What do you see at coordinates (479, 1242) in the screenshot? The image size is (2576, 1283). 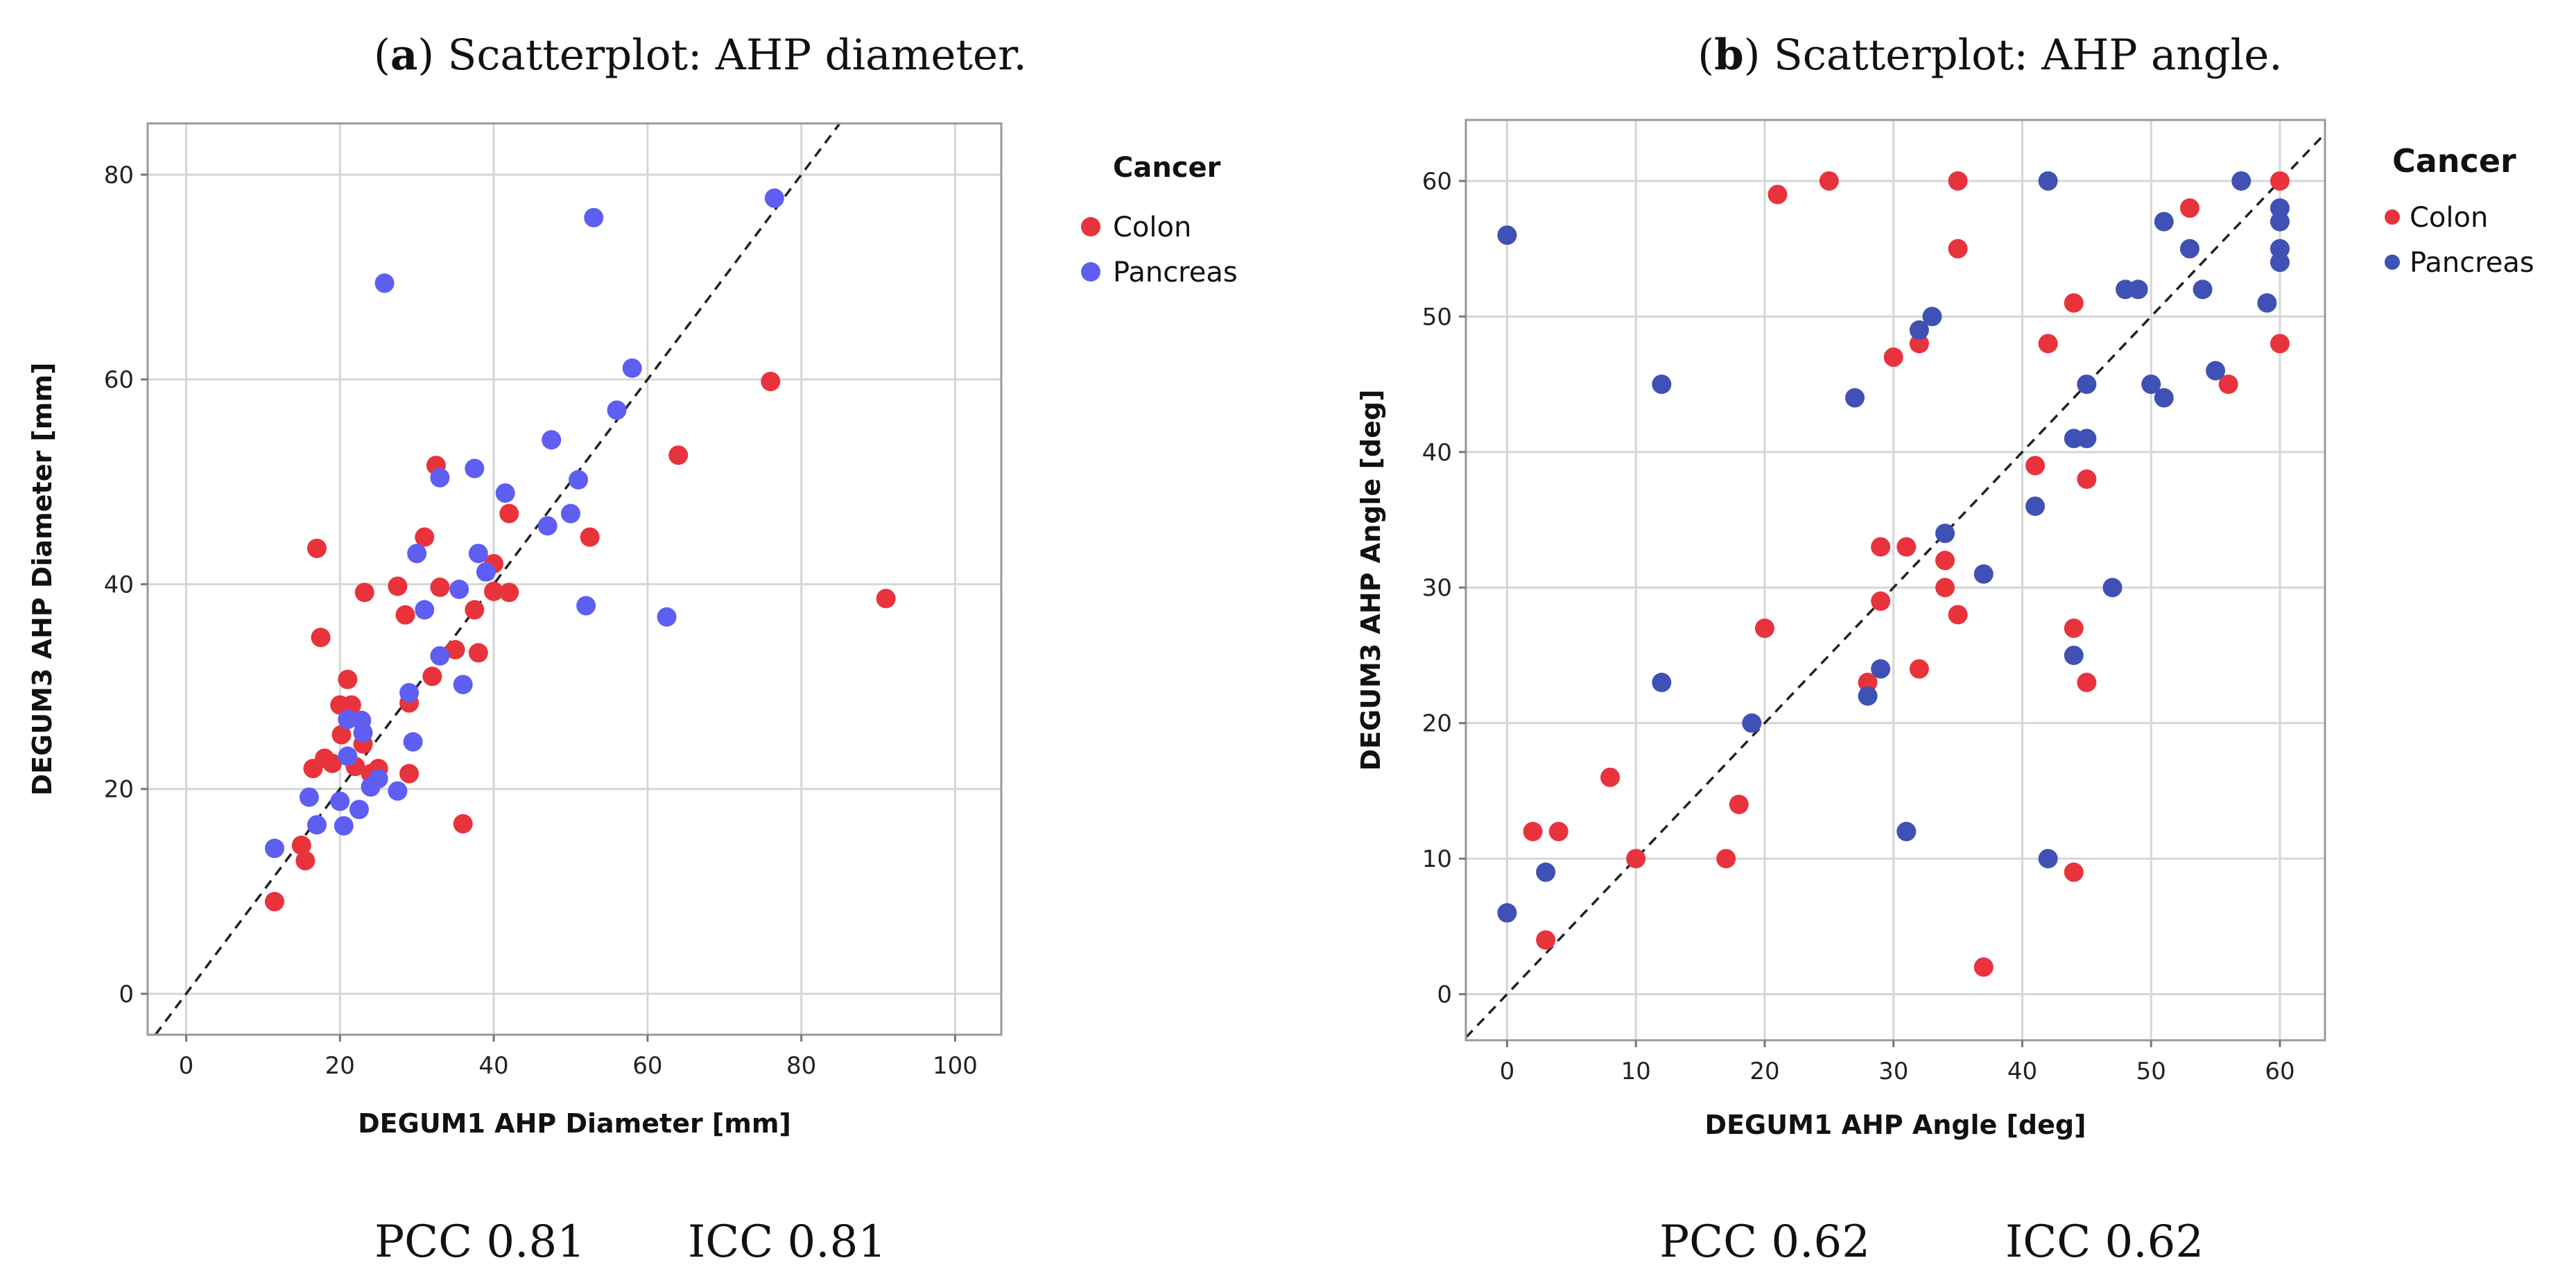 I see `panel-a-pcc-value: PCC 0.81` at bounding box center [479, 1242].